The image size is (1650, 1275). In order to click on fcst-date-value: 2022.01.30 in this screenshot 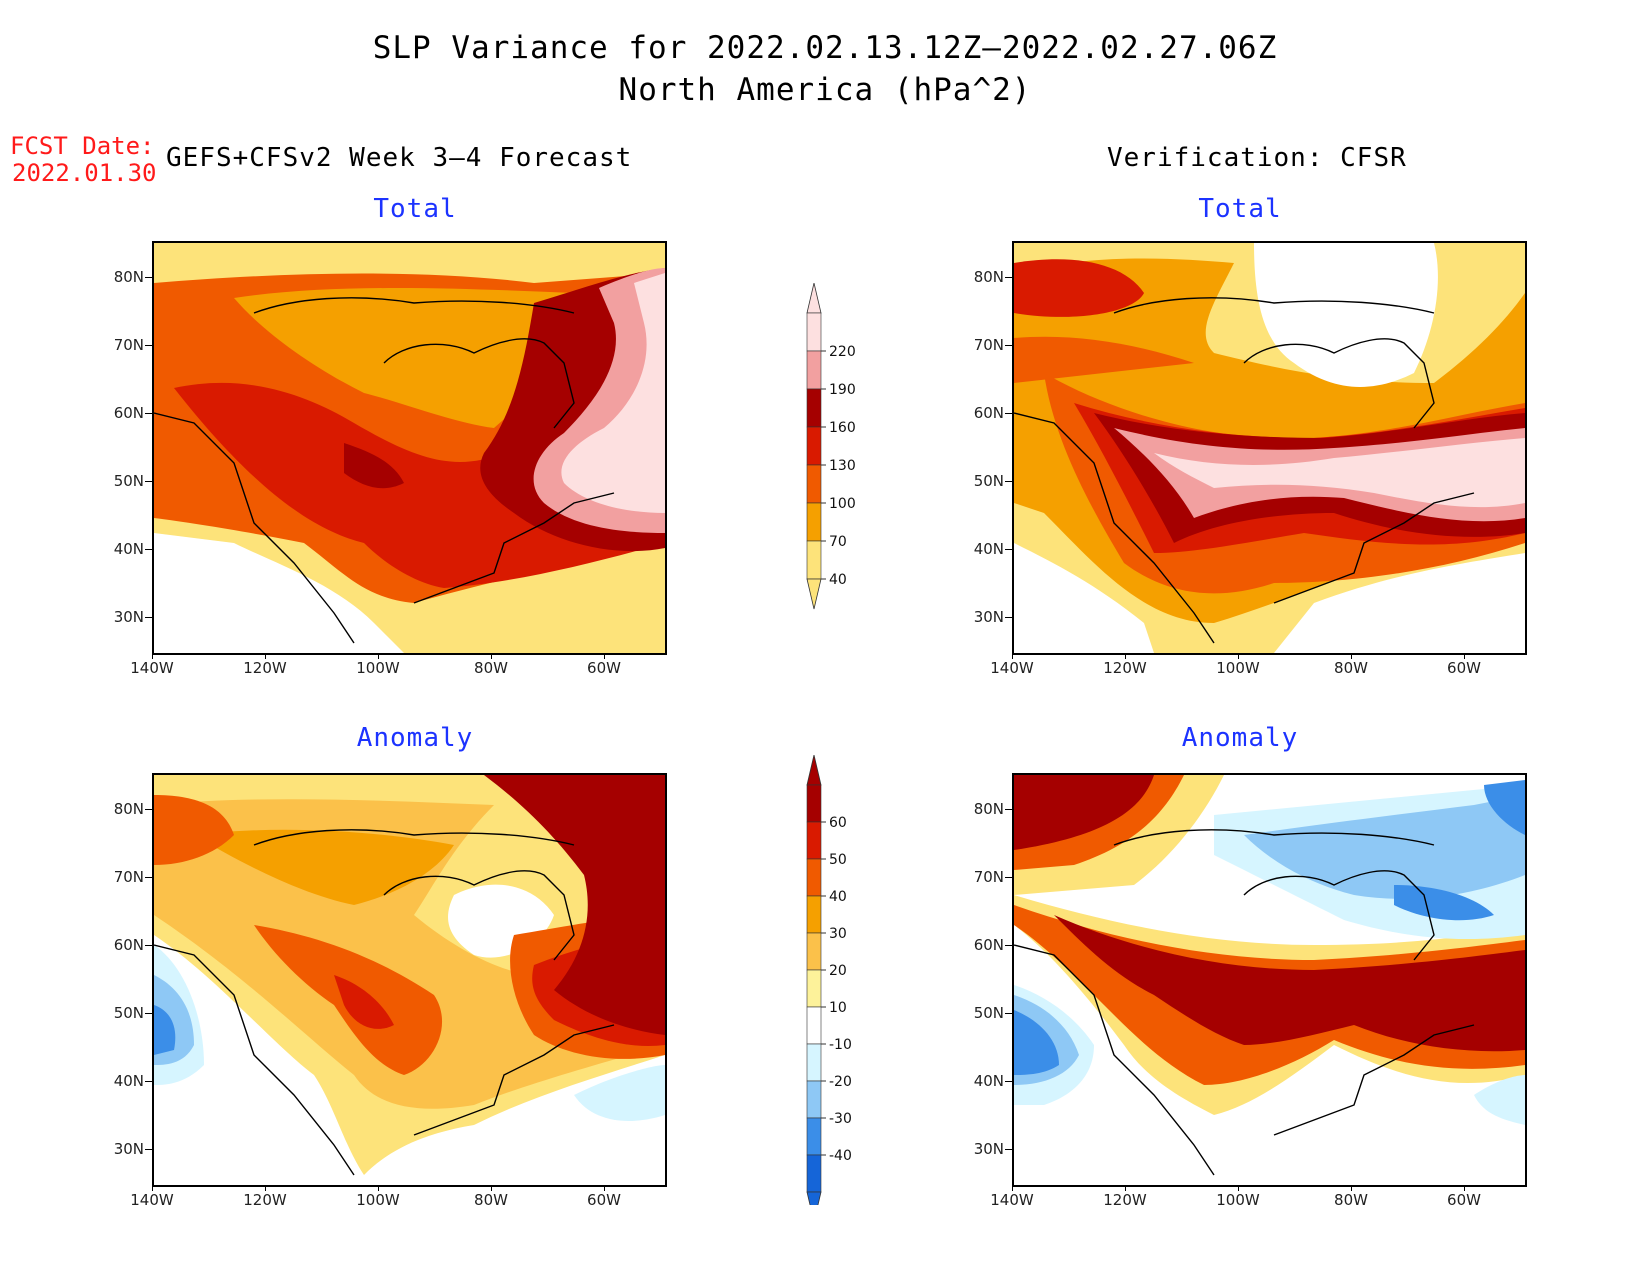, I will do `click(84, 173)`.